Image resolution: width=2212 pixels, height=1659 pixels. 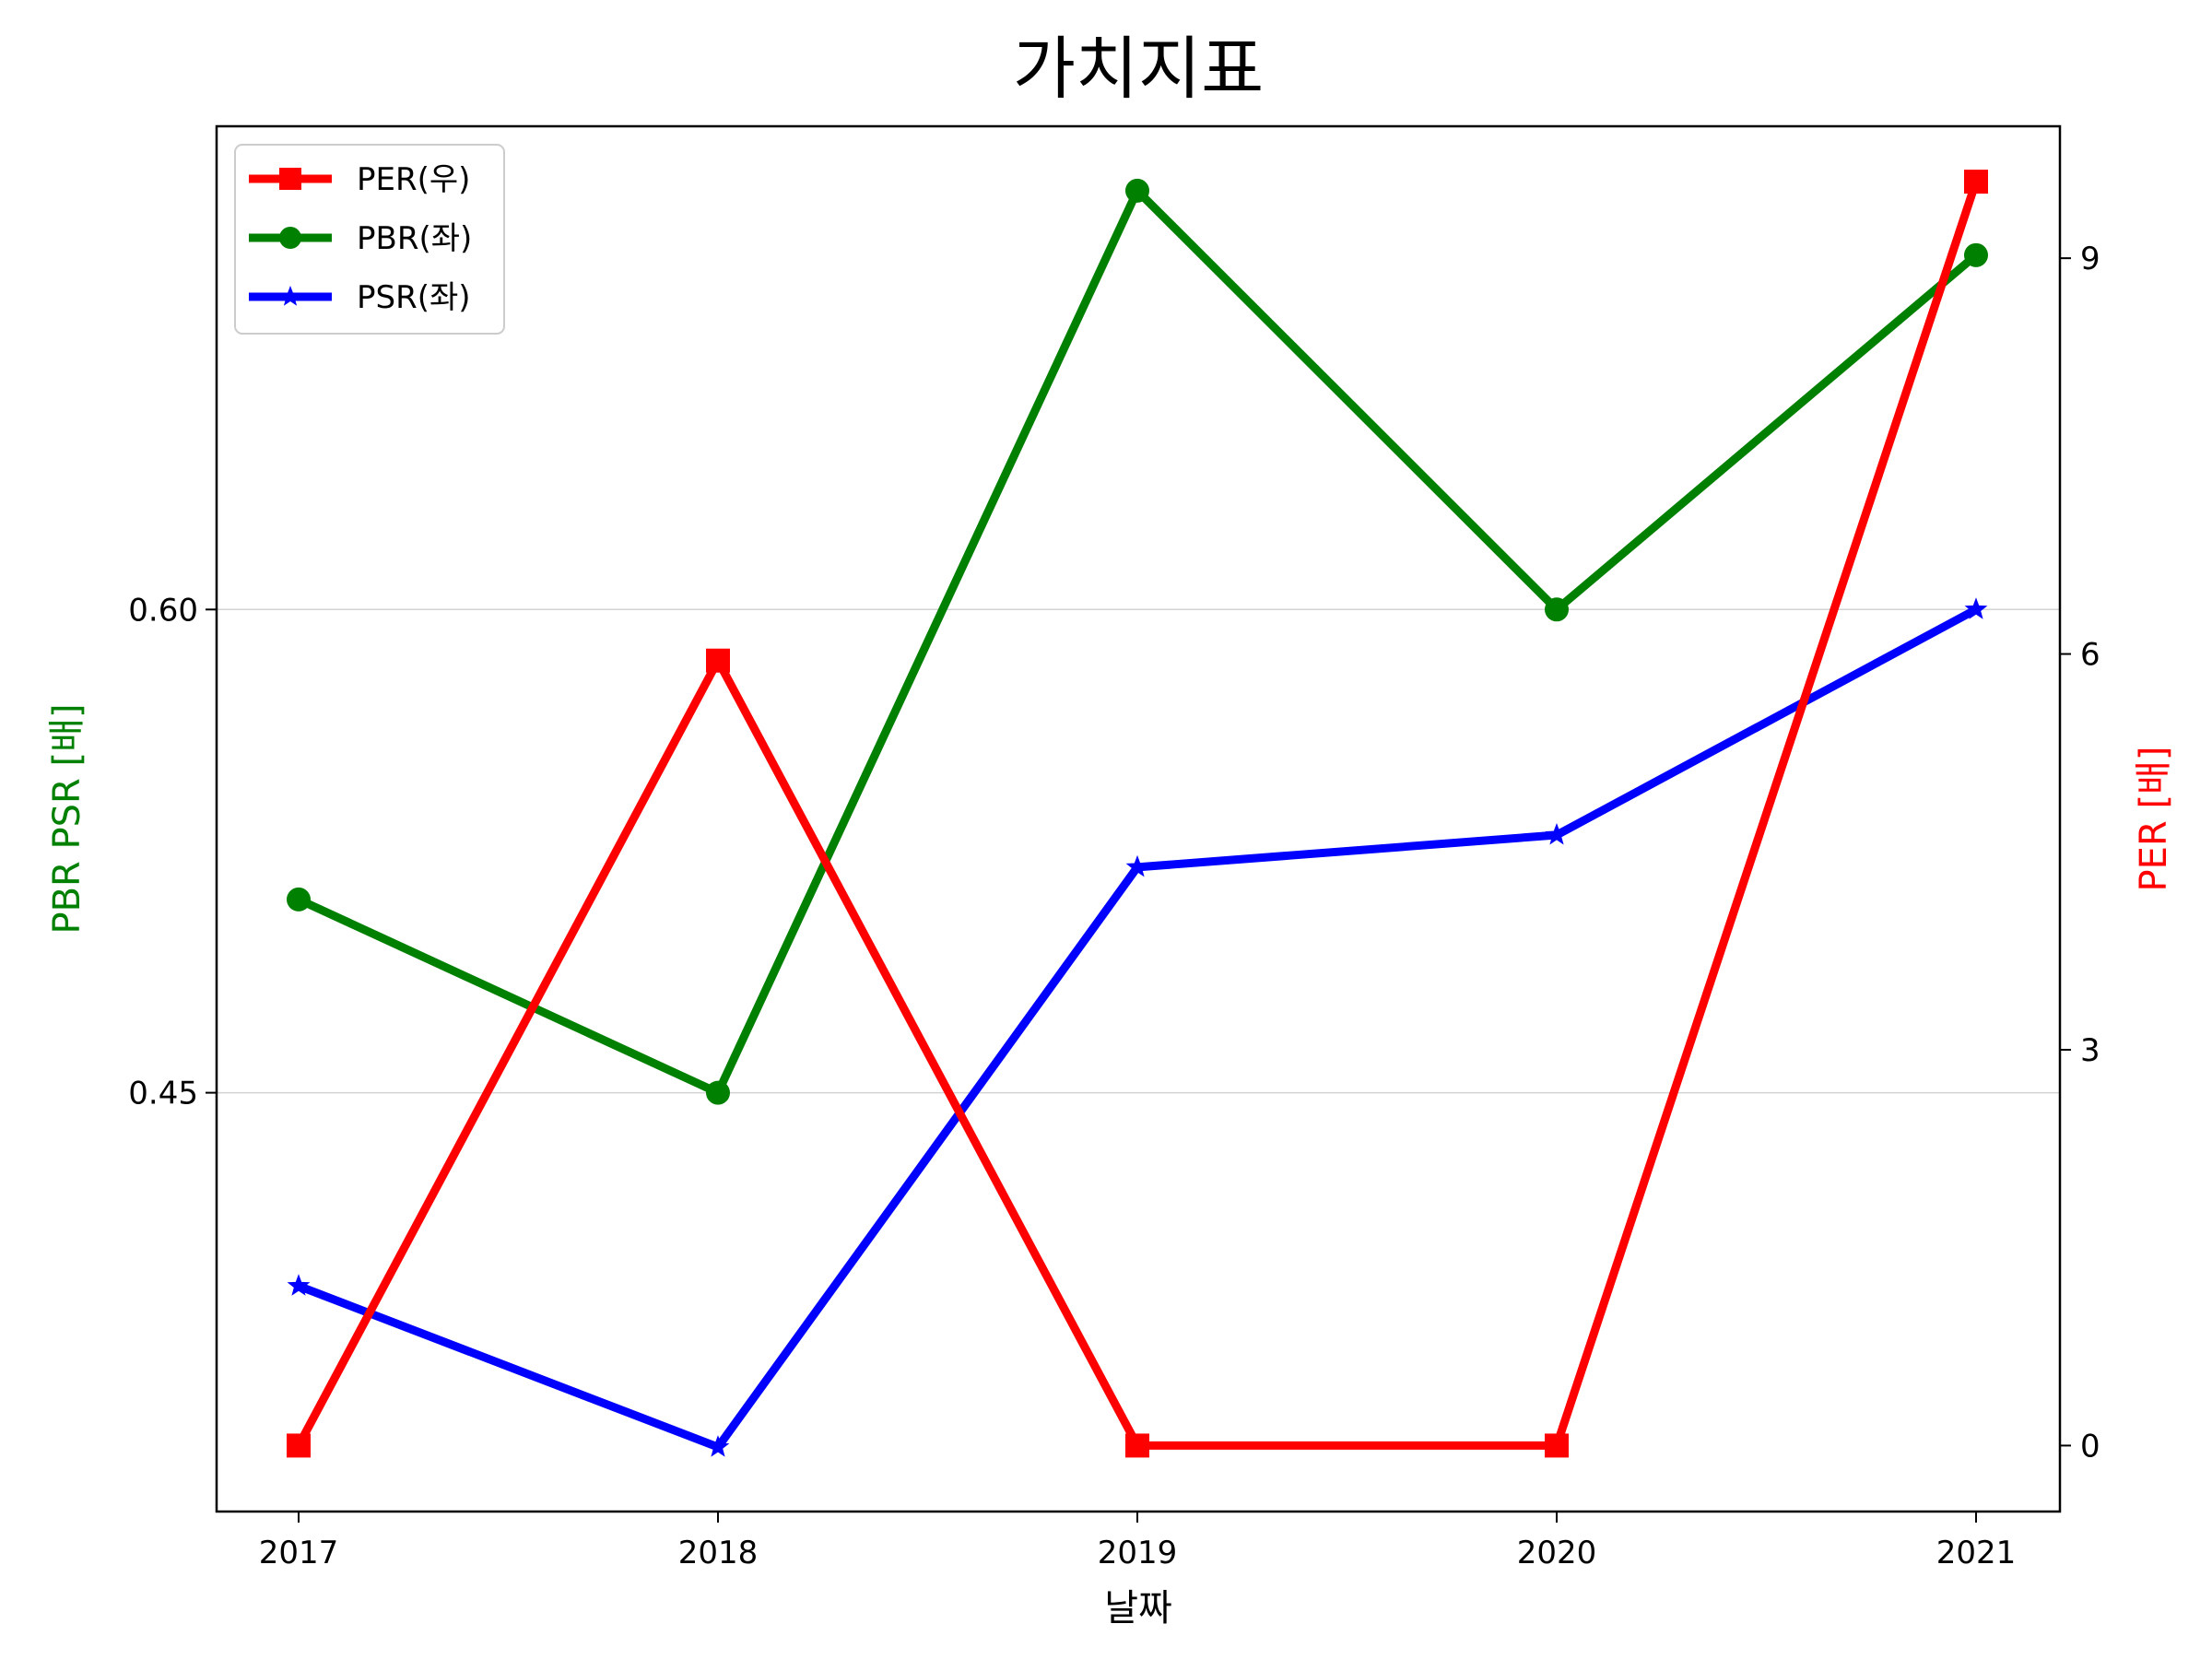 I want to click on legend-label: PBR(좌), so click(x=414, y=238).